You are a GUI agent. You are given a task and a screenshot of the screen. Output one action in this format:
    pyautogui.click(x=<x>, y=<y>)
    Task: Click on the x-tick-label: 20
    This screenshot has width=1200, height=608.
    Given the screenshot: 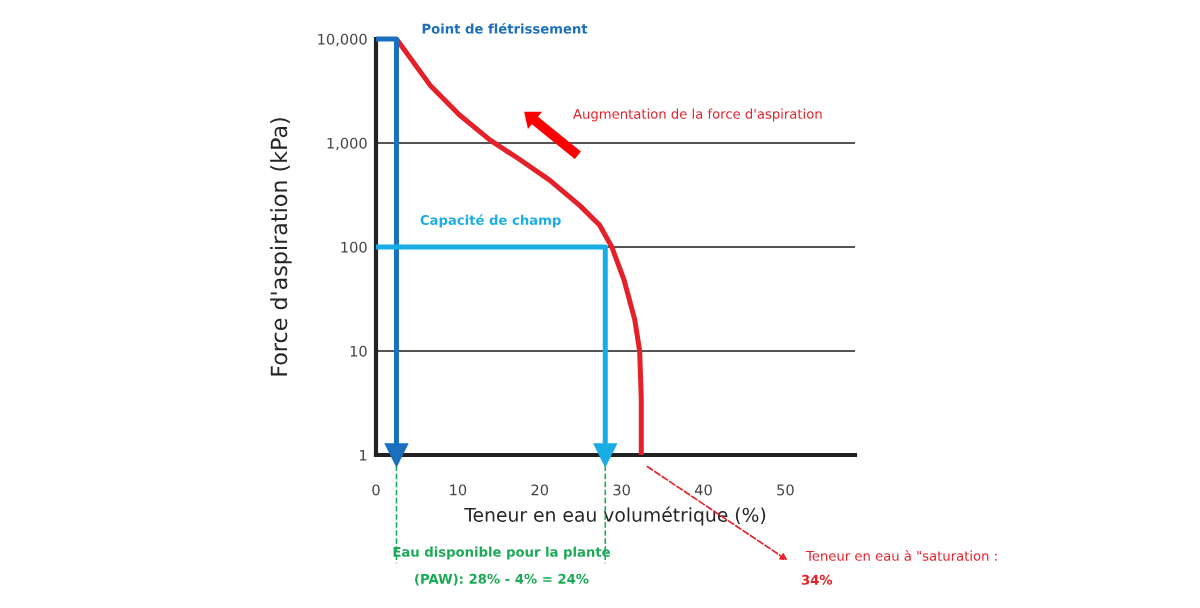 What is the action you would take?
    pyautogui.click(x=540, y=490)
    